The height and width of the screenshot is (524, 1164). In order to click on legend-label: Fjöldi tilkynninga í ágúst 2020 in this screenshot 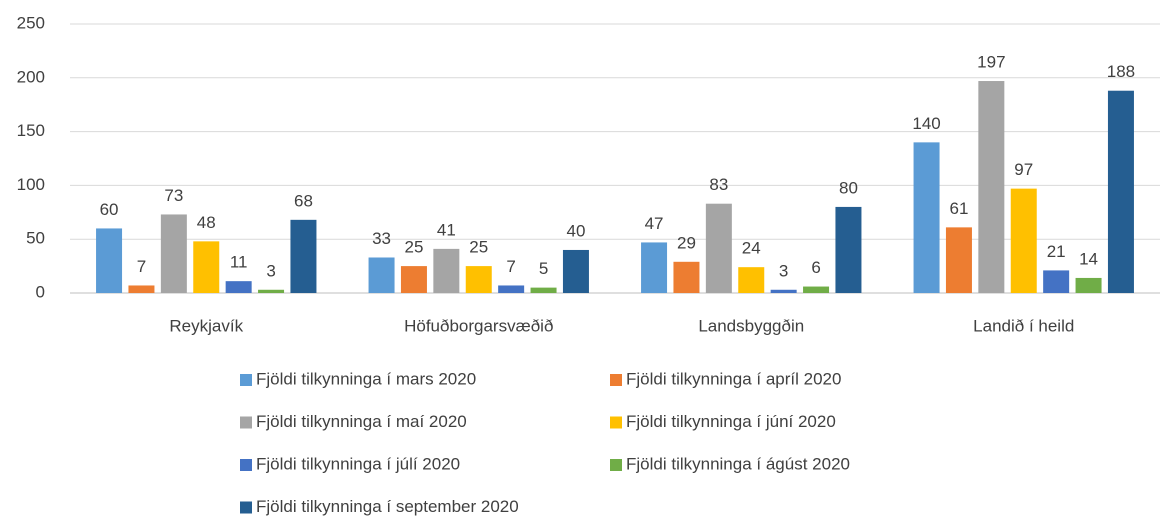, I will do `click(738, 463)`.